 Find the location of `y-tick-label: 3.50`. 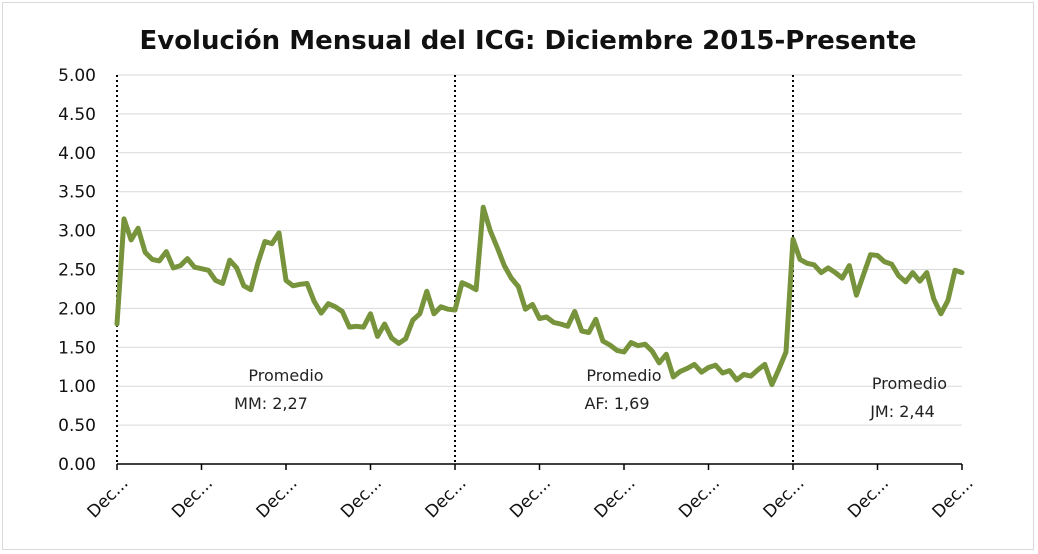

y-tick-label: 3.50 is located at coordinates (77, 193).